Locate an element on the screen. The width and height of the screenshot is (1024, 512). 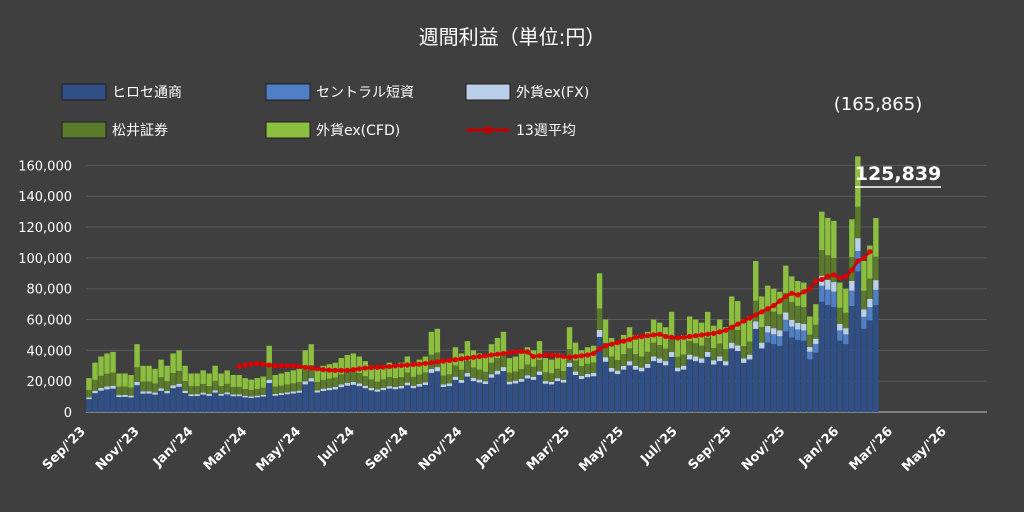
y-tick-label: 40,000 is located at coordinates (50, 351).